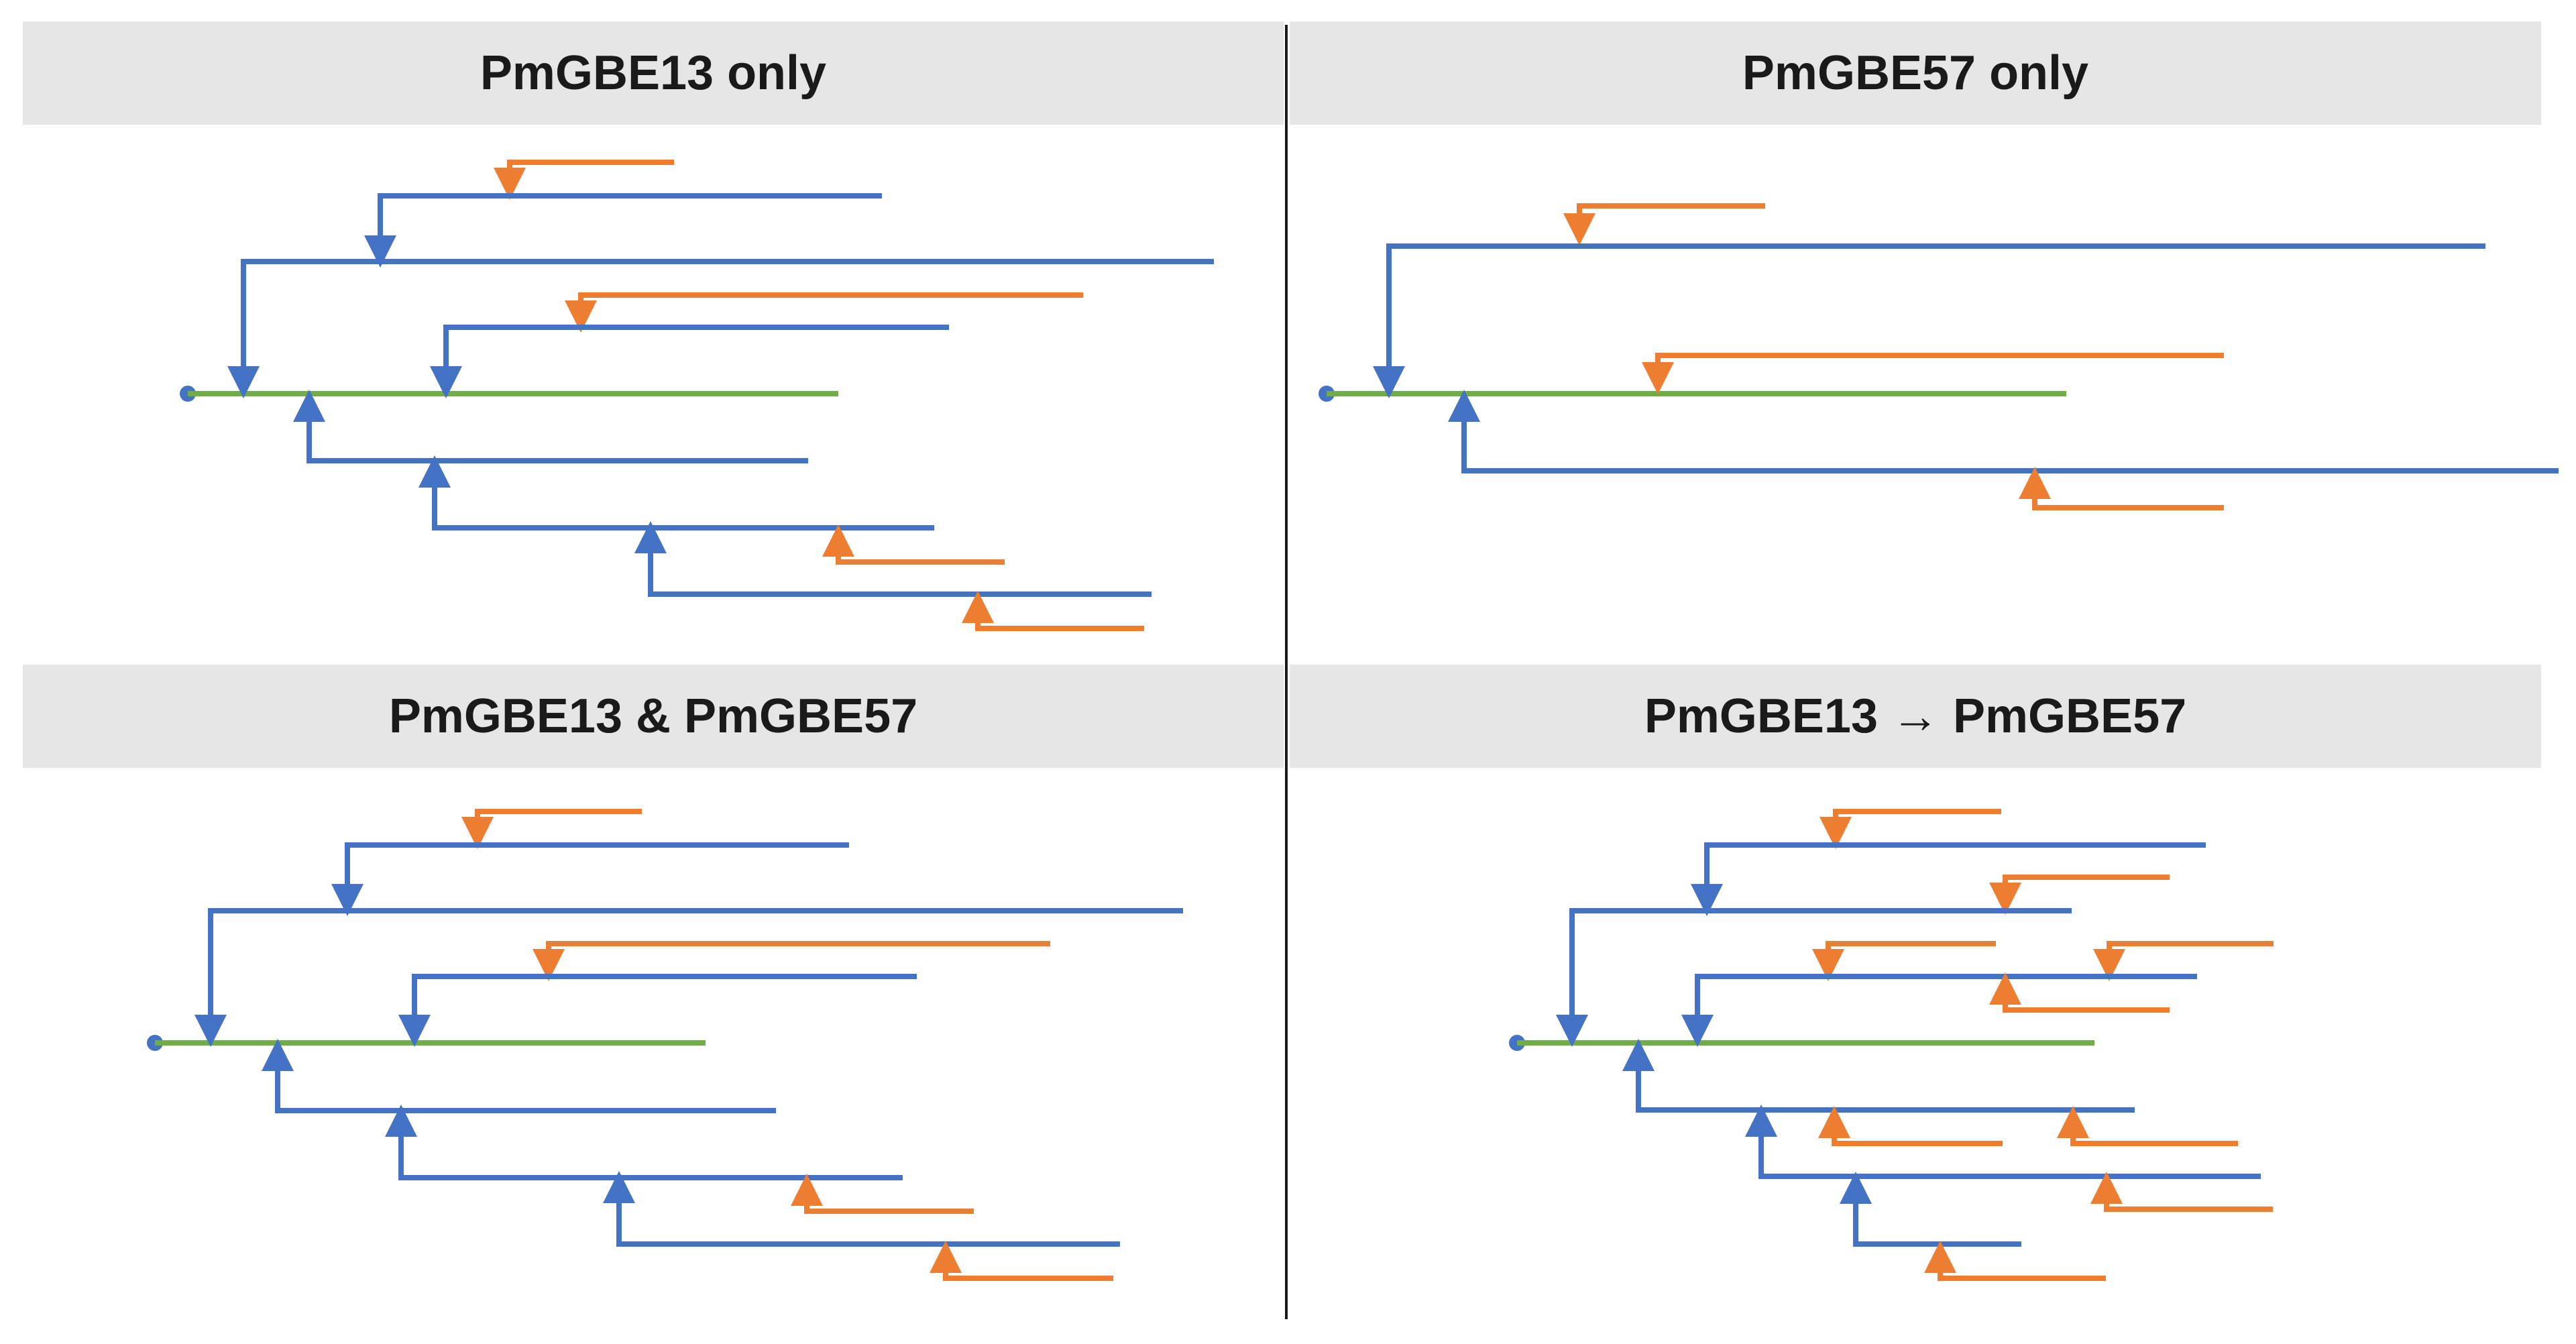 The width and height of the screenshot is (2576, 1344). What do you see at coordinates (1915, 716) in the screenshot?
I see `panel-title-pmgbe13-then-pmgbe57: PmGBE13 → PmGBE57` at bounding box center [1915, 716].